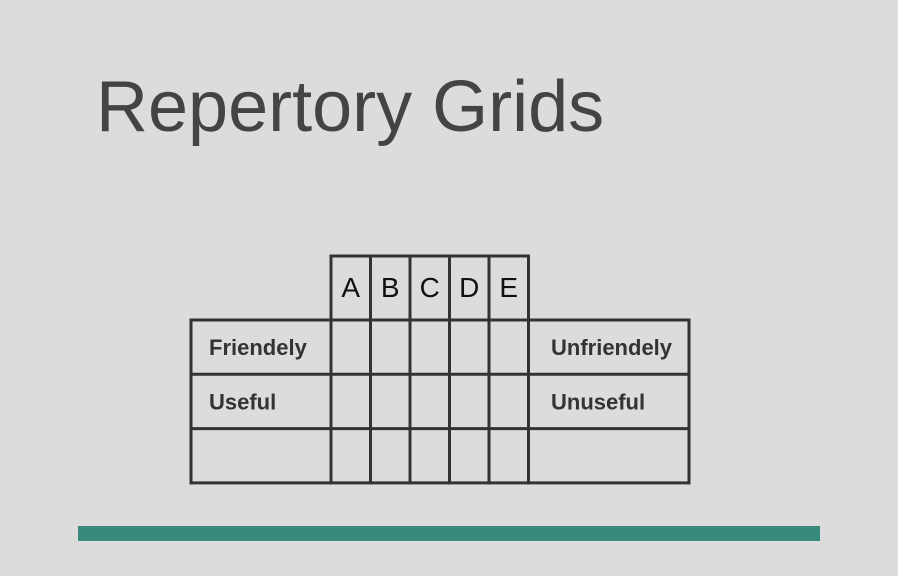 This screenshot has width=898, height=576. Describe the element at coordinates (449, 533) in the screenshot. I see `accent-bar` at that location.